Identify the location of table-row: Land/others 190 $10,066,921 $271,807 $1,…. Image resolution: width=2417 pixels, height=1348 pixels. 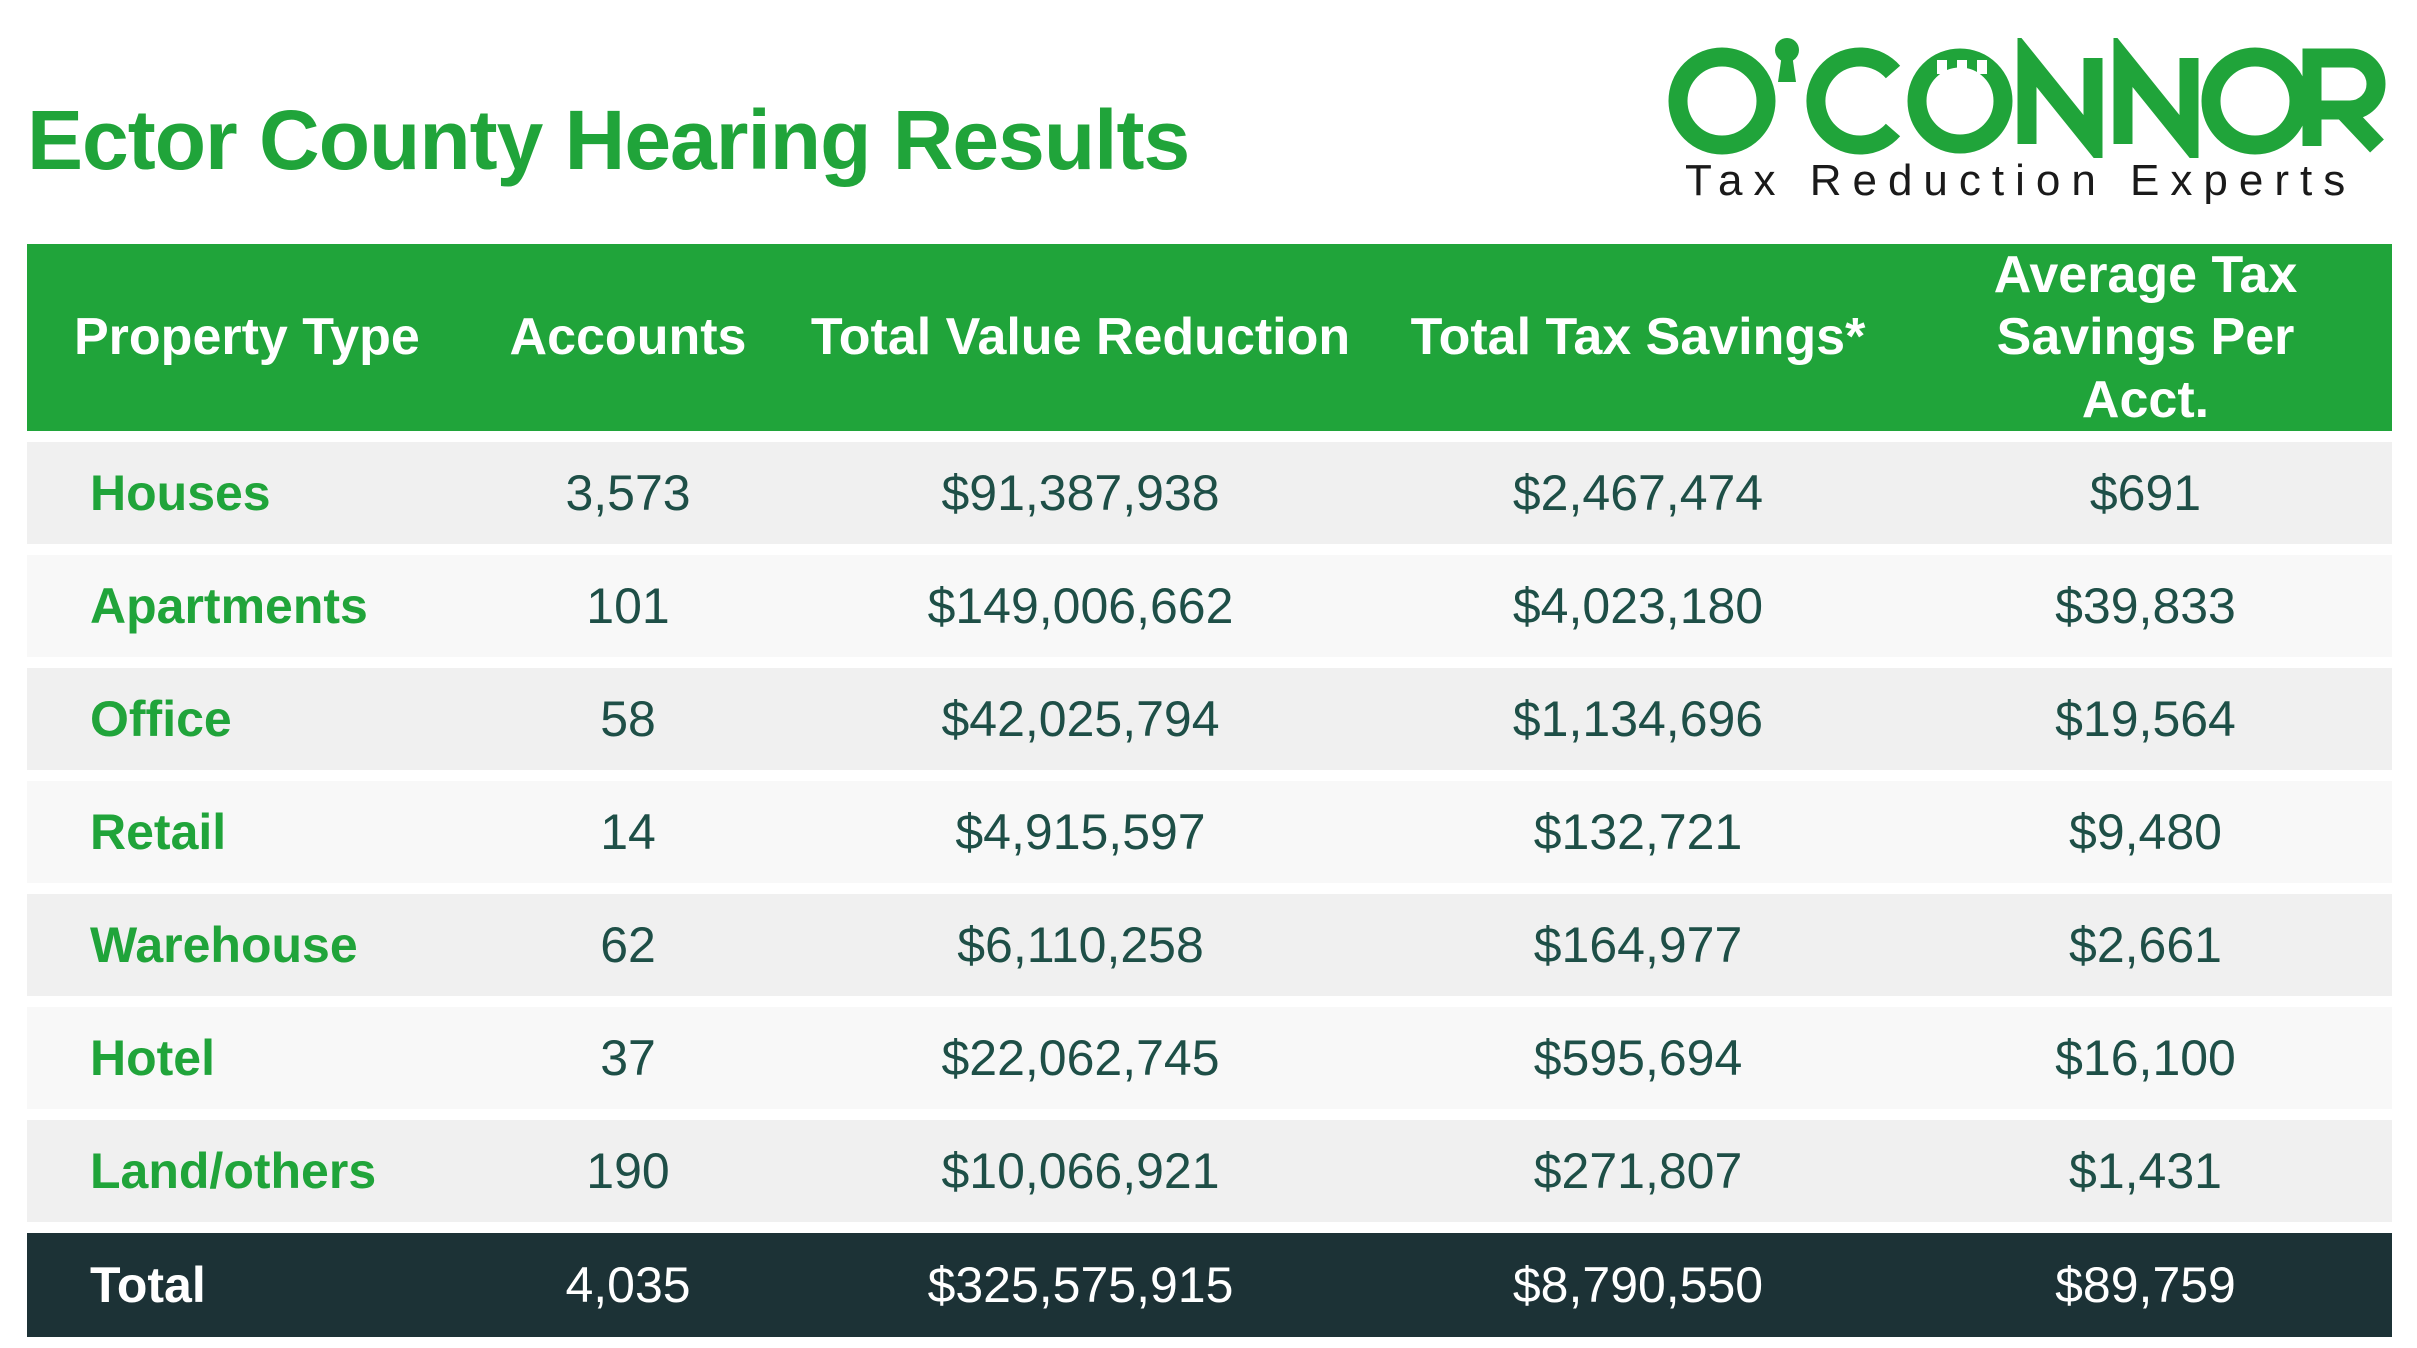
(1209, 1171).